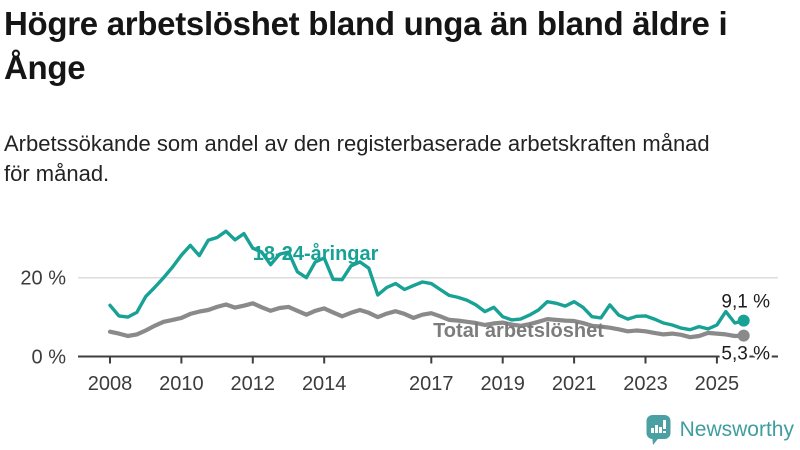 The image size is (800, 450). What do you see at coordinates (658, 430) in the screenshot?
I see `newsworthy-speech-bubble-barchart-icon` at bounding box center [658, 430].